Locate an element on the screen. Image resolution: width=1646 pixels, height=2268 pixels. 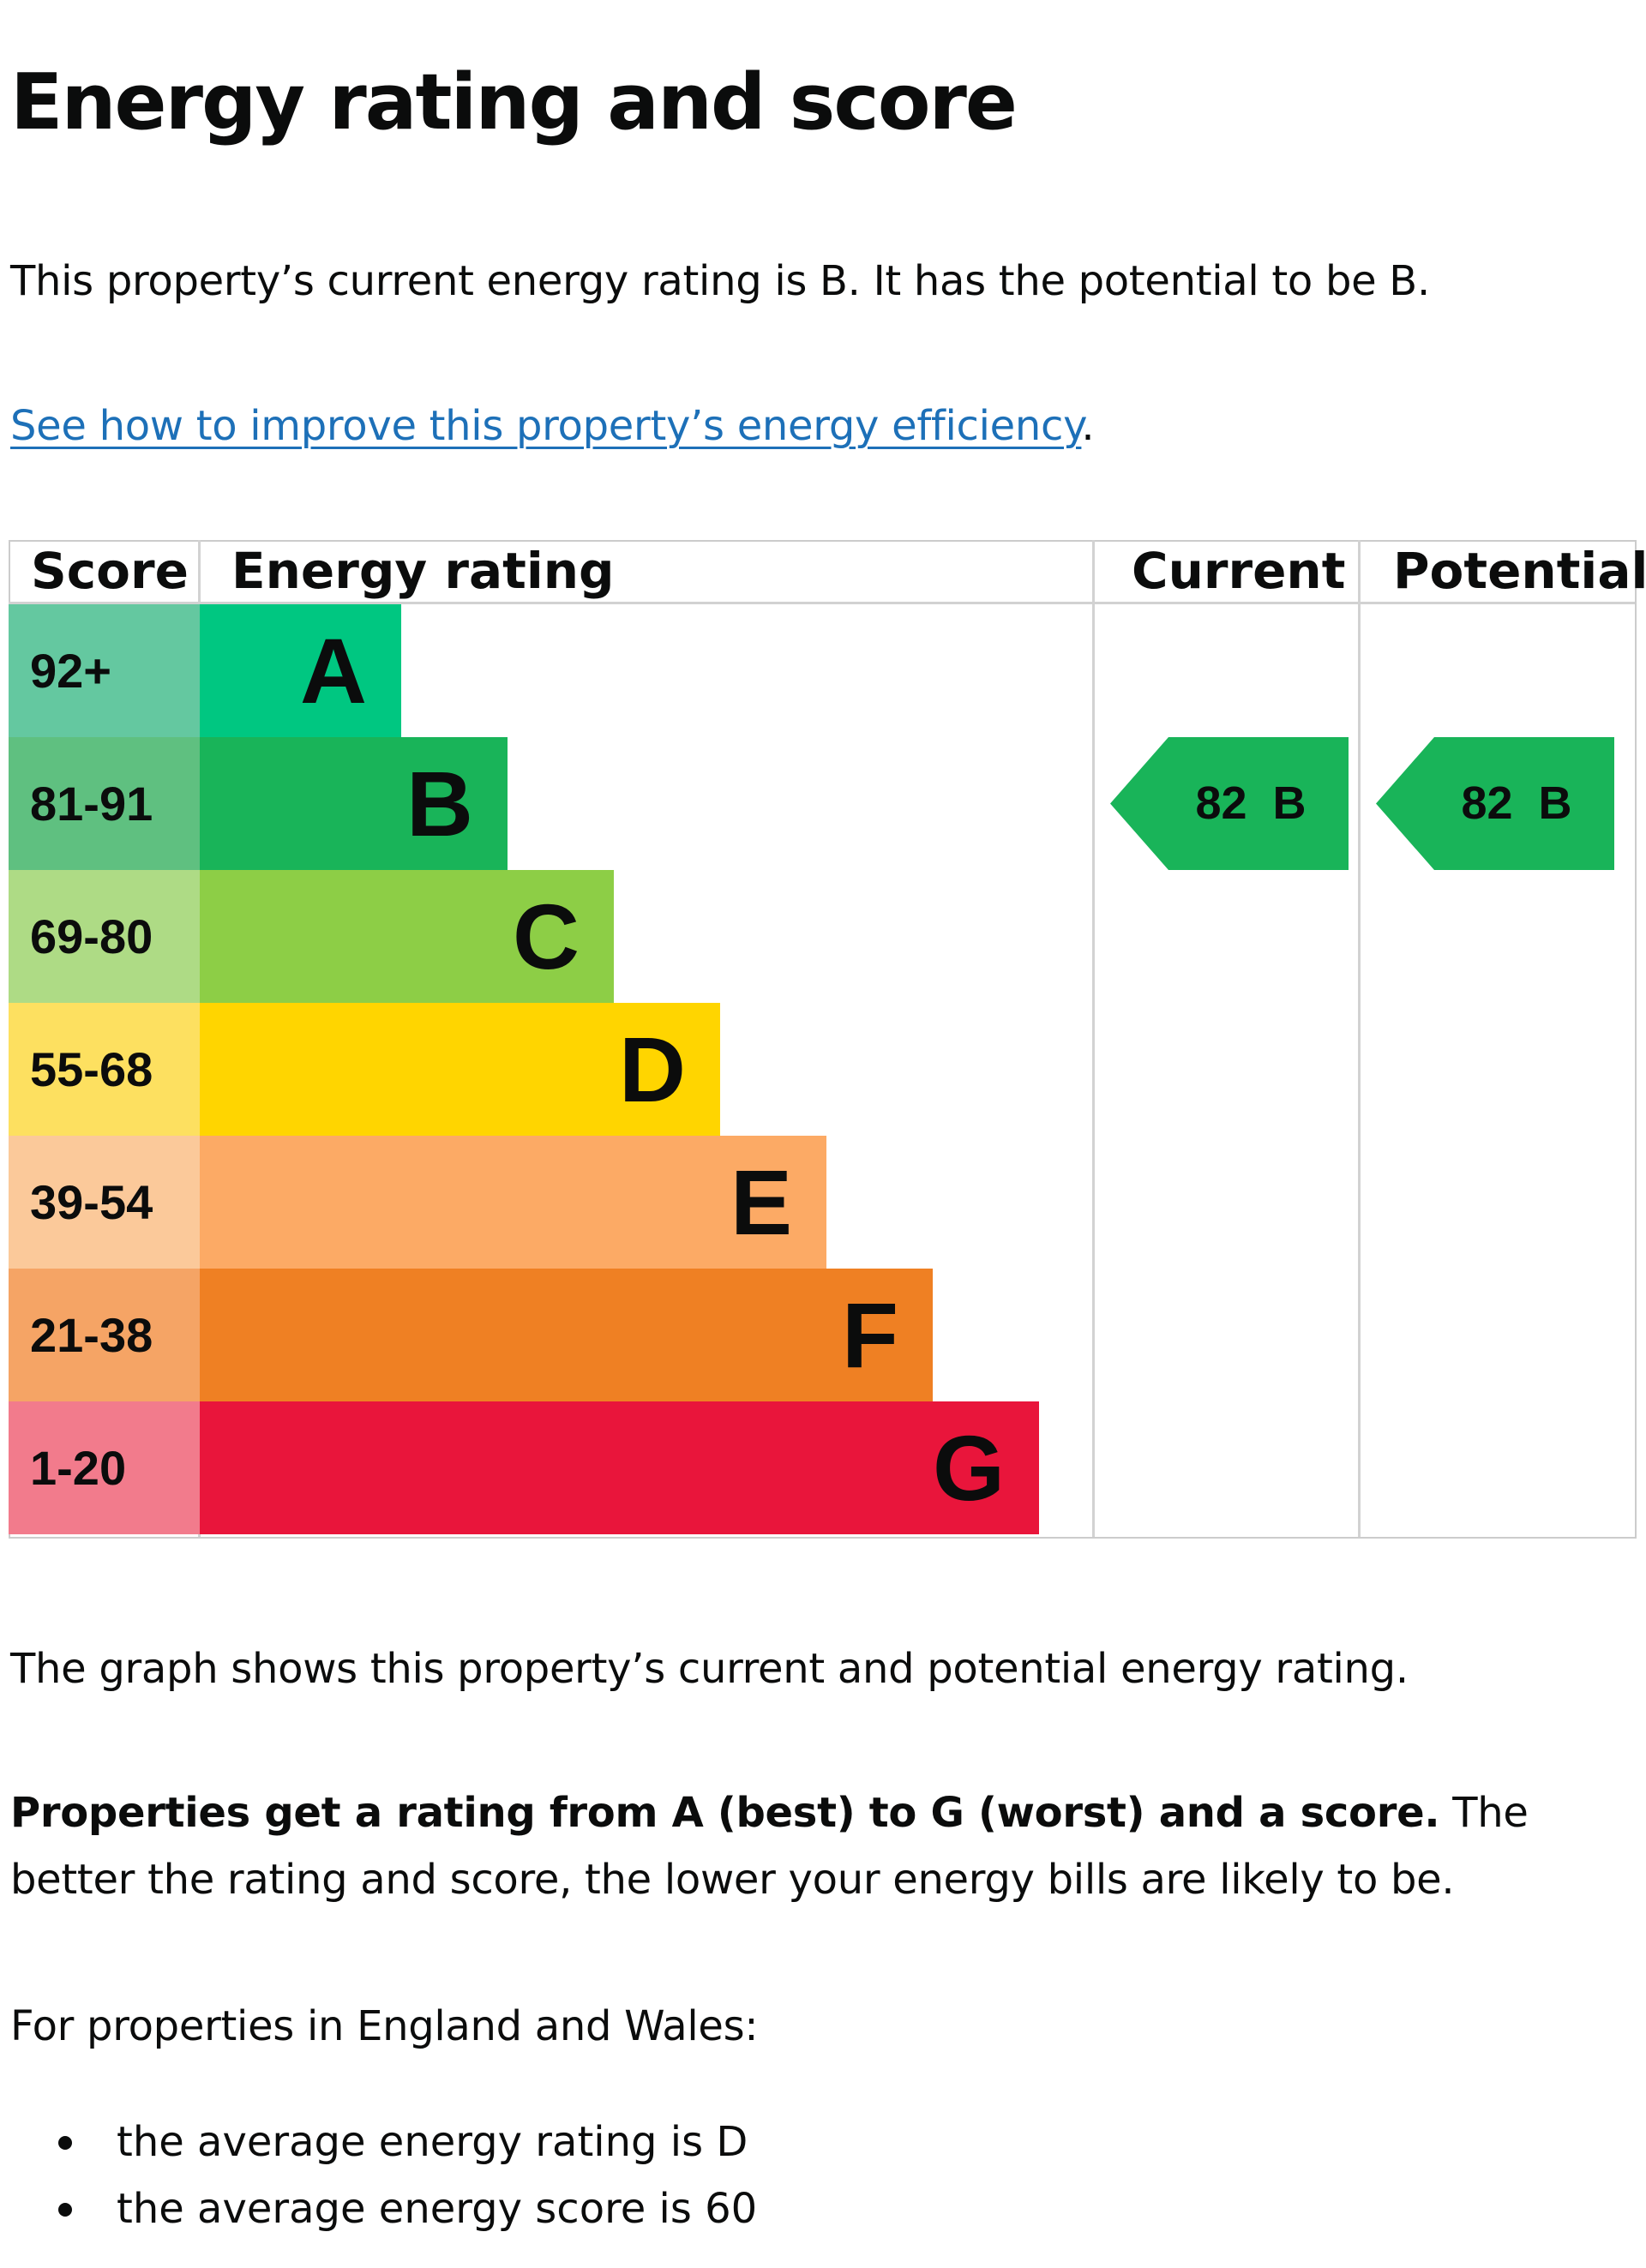
band-score-cell: 1-20 is located at coordinates (104, 1467).